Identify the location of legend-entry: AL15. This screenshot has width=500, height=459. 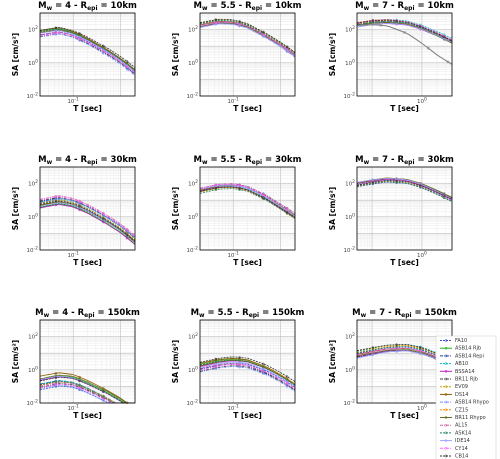
(461, 426).